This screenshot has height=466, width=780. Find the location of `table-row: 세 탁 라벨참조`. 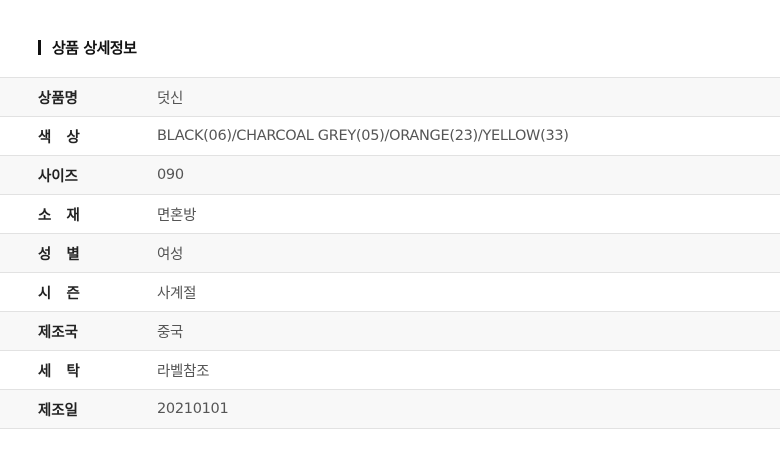

table-row: 세 탁 라벨참조 is located at coordinates (390, 370).